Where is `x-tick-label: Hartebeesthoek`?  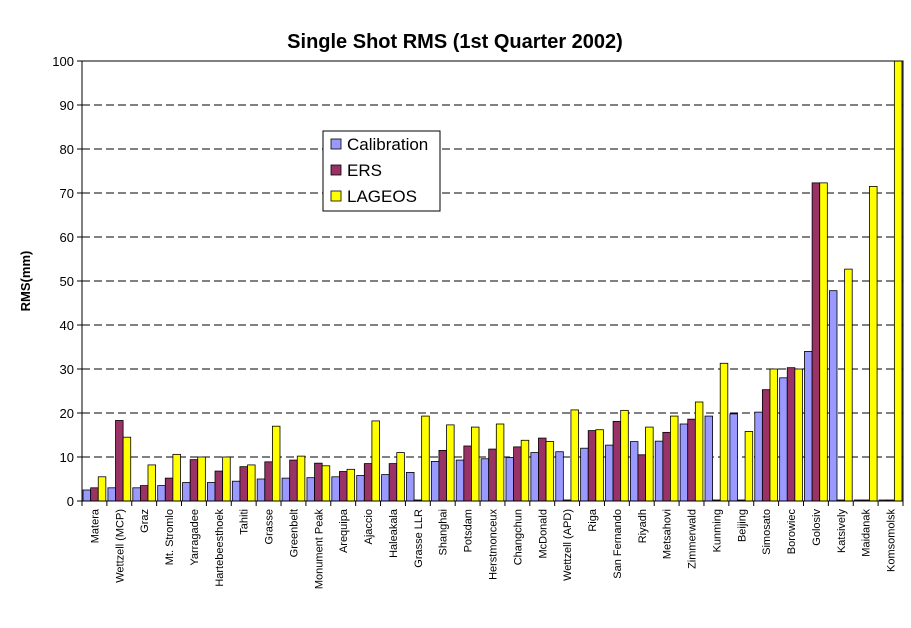 x-tick-label: Hartebeesthoek is located at coordinates (220, 548).